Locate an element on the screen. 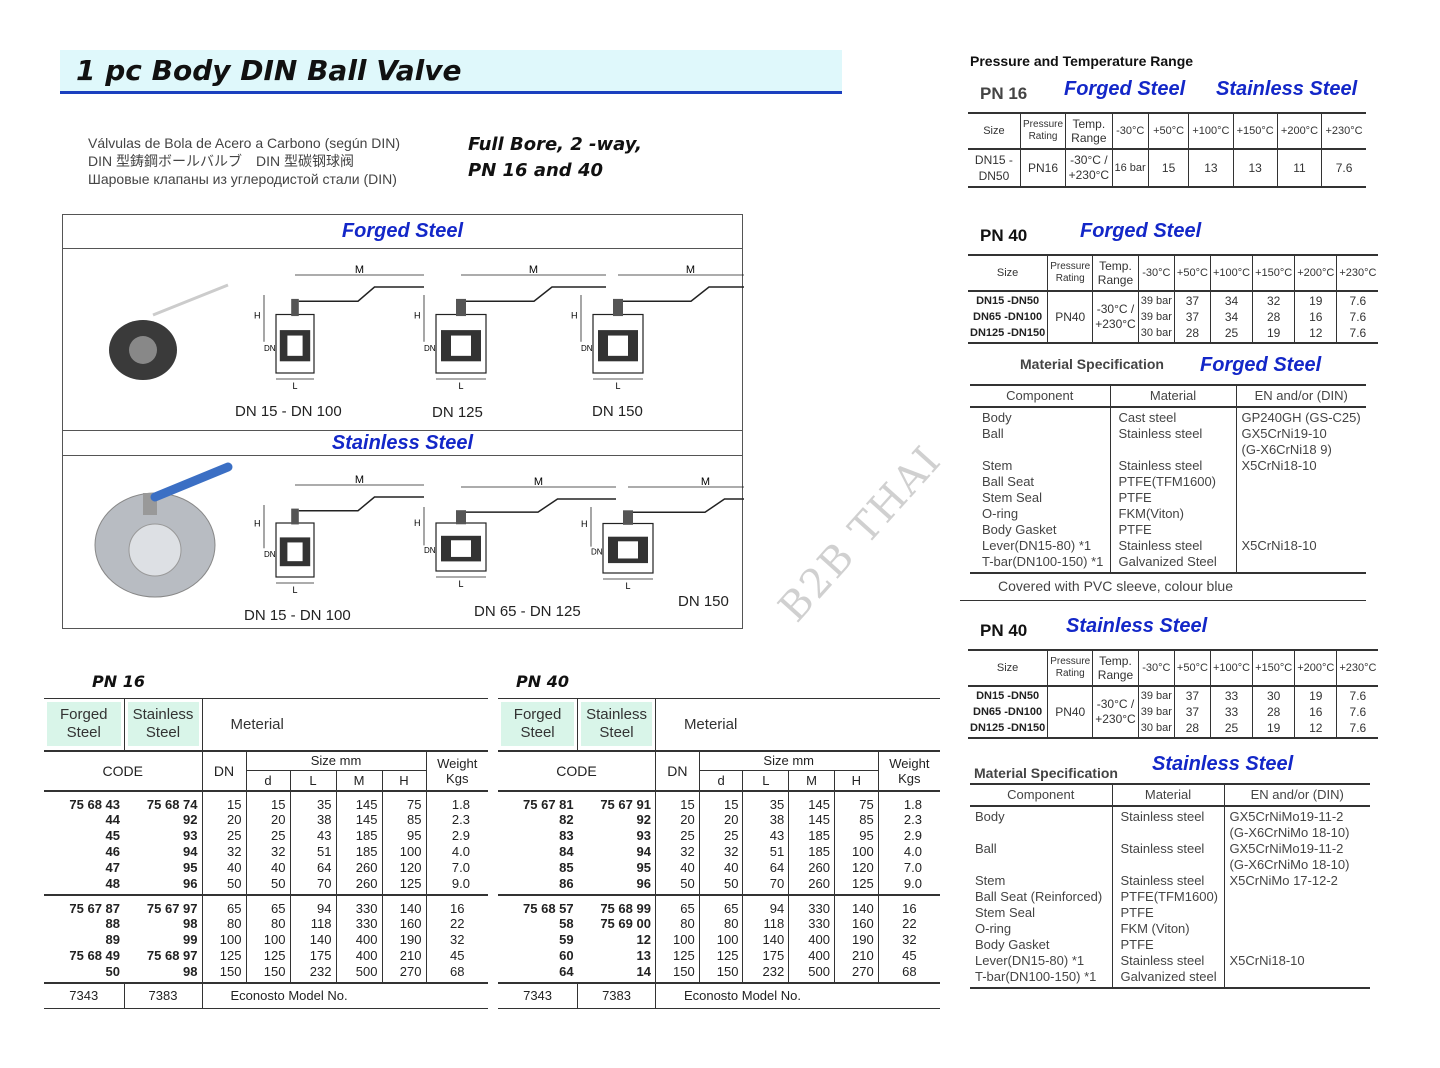  material-spec-header: EN and/or (DIN) is located at coordinates (1296, 795).